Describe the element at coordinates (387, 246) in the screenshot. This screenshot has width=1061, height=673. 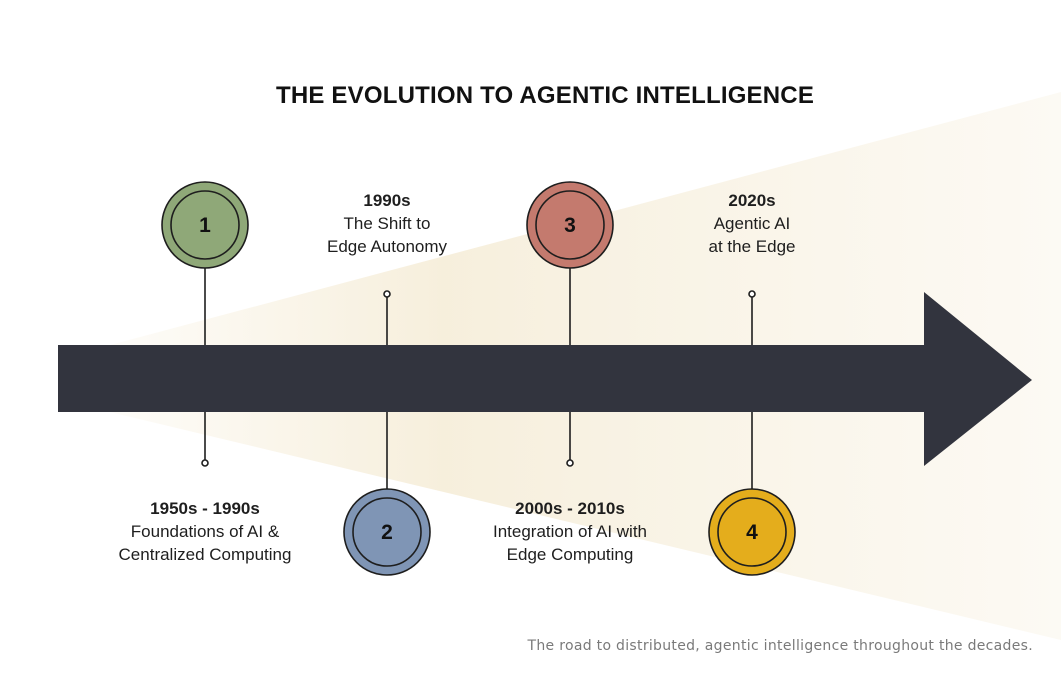
I see `stage-2-description-line-2: Edge Autonomy` at that location.